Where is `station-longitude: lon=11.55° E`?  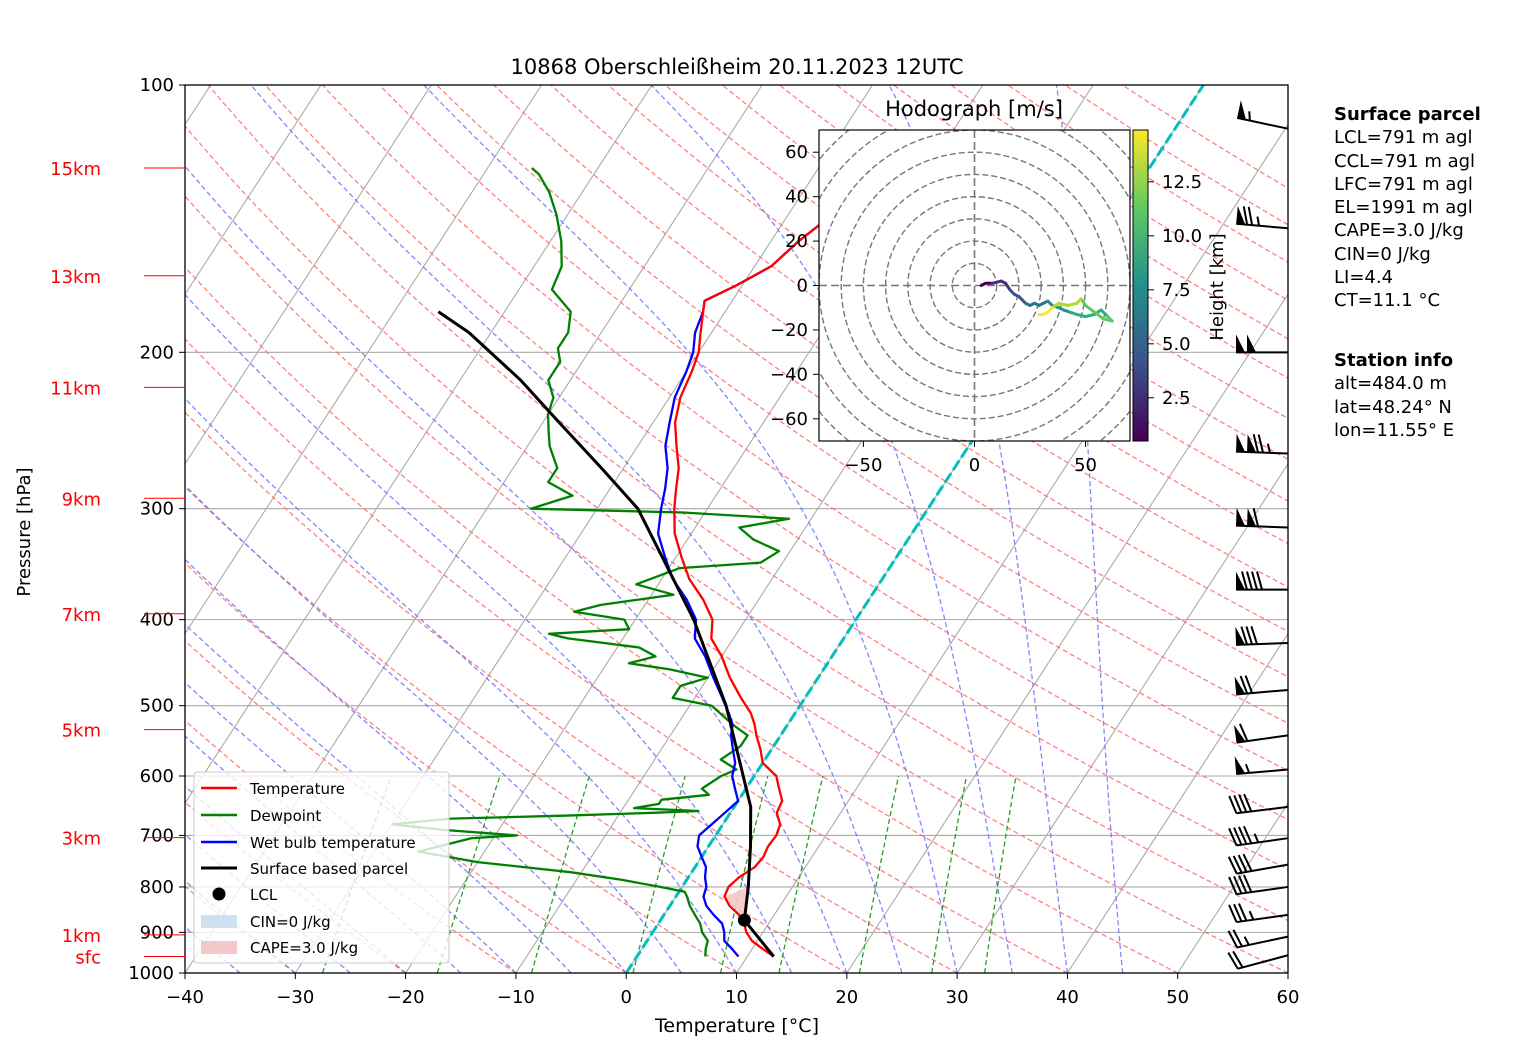
station-longitude: lon=11.55° E is located at coordinates (1394, 430).